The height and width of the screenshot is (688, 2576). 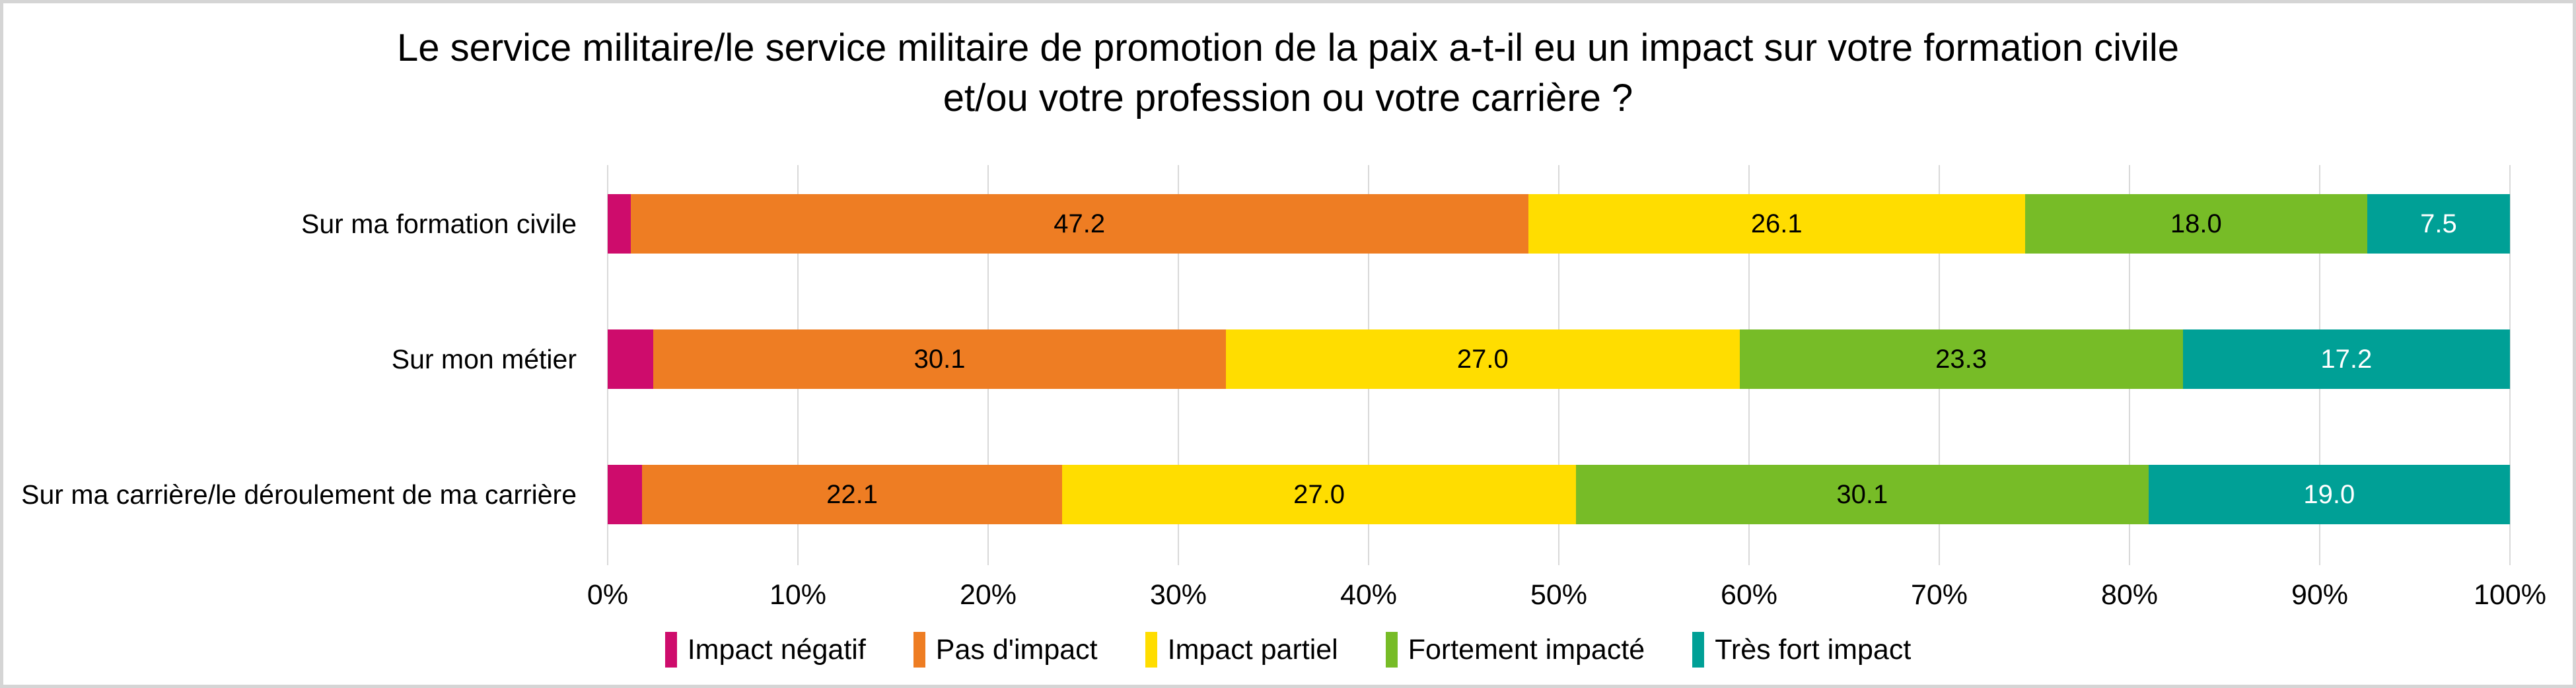 I want to click on legend-label: Pas d'impact, so click(x=1016, y=649).